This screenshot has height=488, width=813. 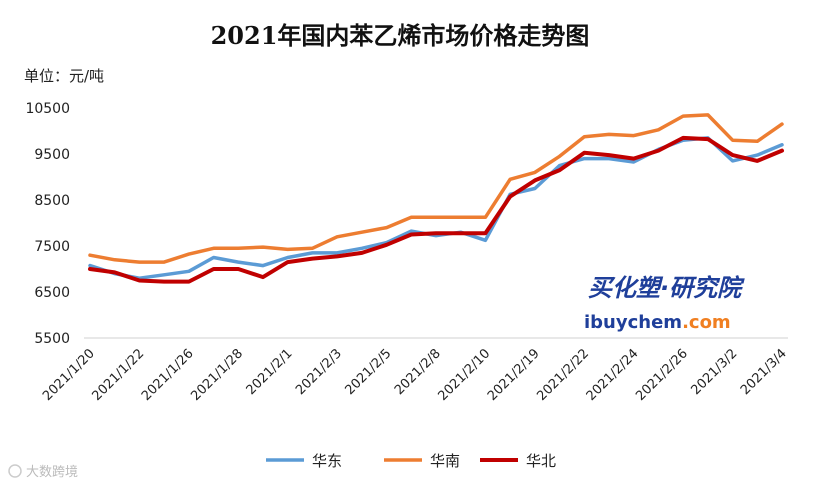 I want to click on y-tick-label: 8500, so click(x=52, y=201).